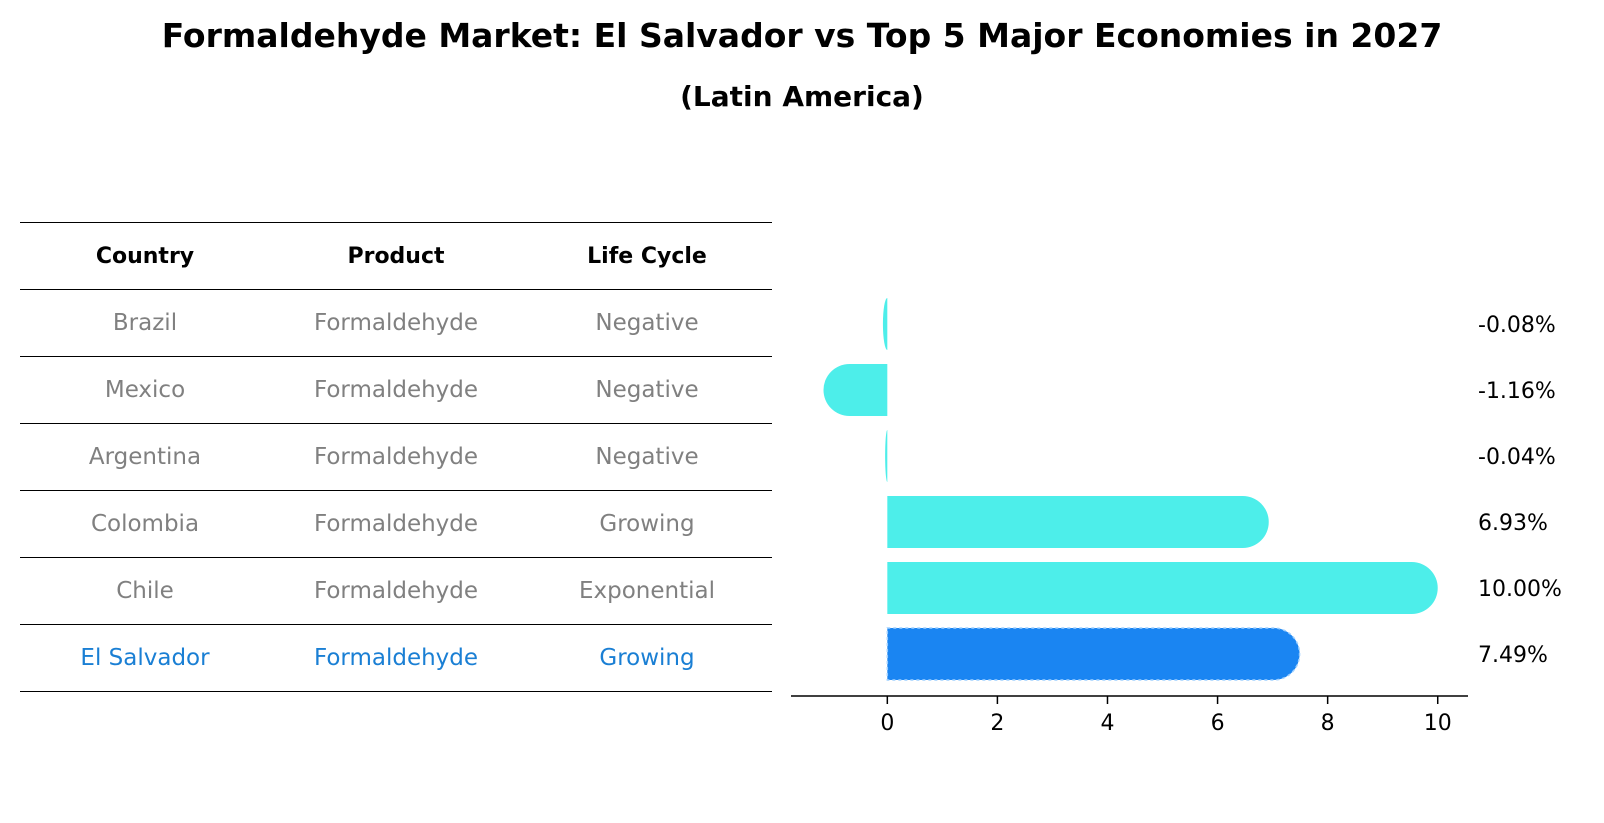  Describe the element at coordinates (145, 323) in the screenshot. I see `cell-country: Brazil` at that location.